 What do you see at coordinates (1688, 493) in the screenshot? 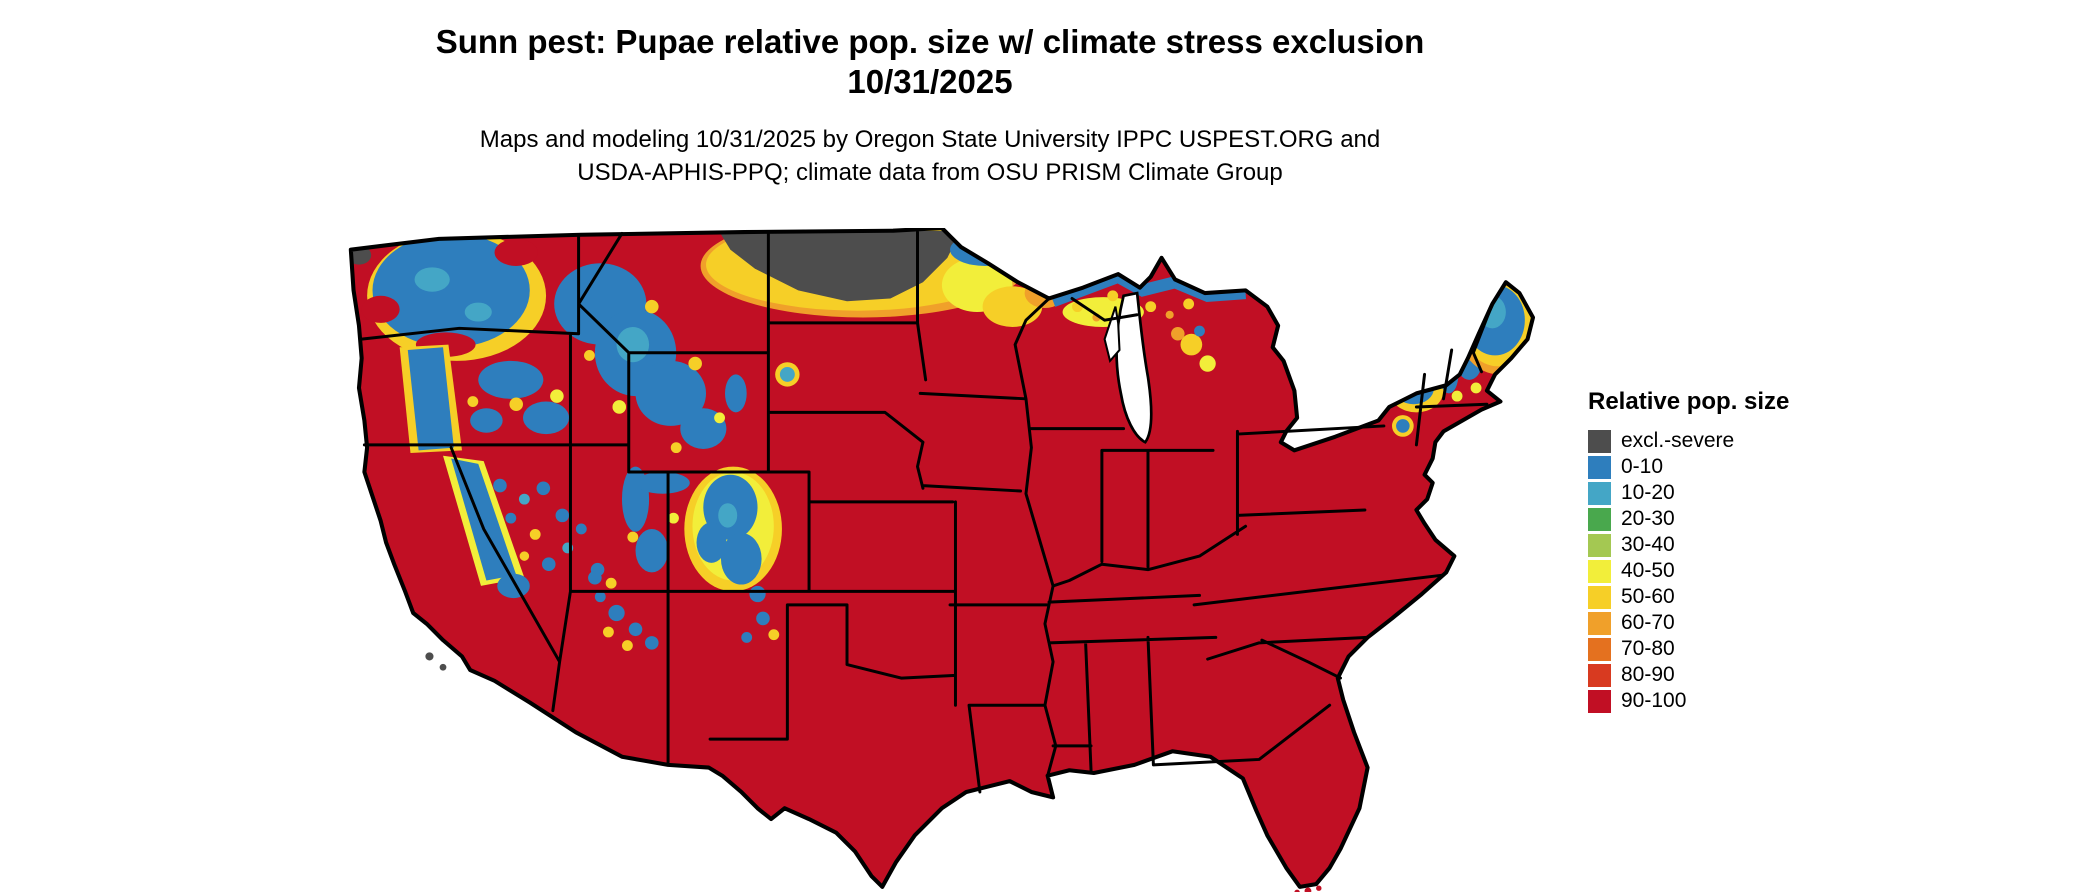
I see `legend-item: 10-20` at bounding box center [1688, 493].